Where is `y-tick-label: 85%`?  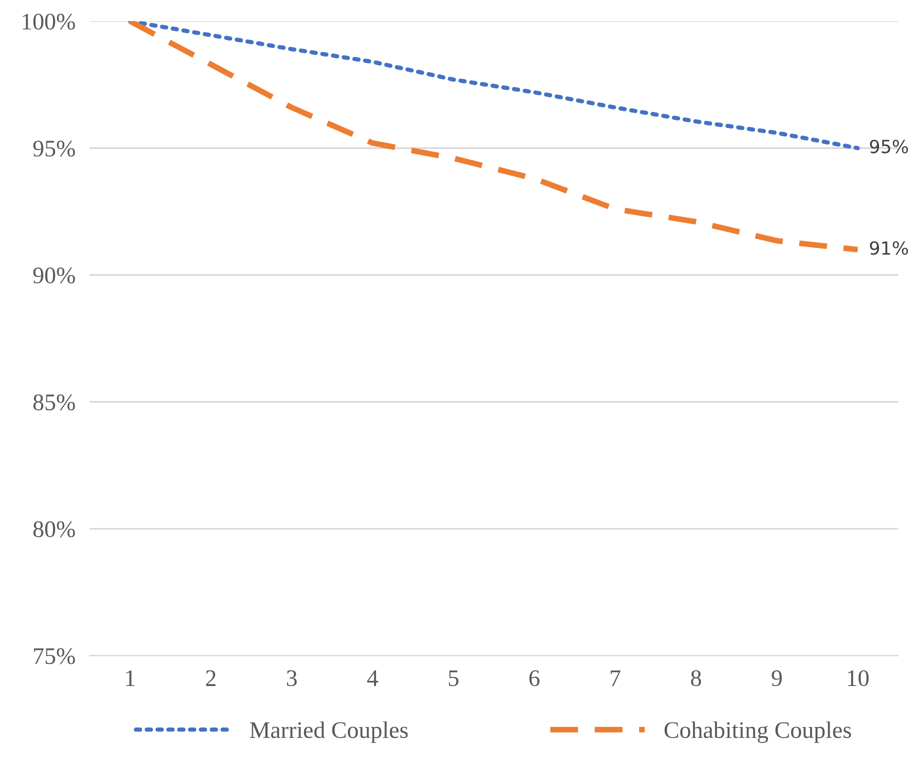 y-tick-label: 85% is located at coordinates (54, 402).